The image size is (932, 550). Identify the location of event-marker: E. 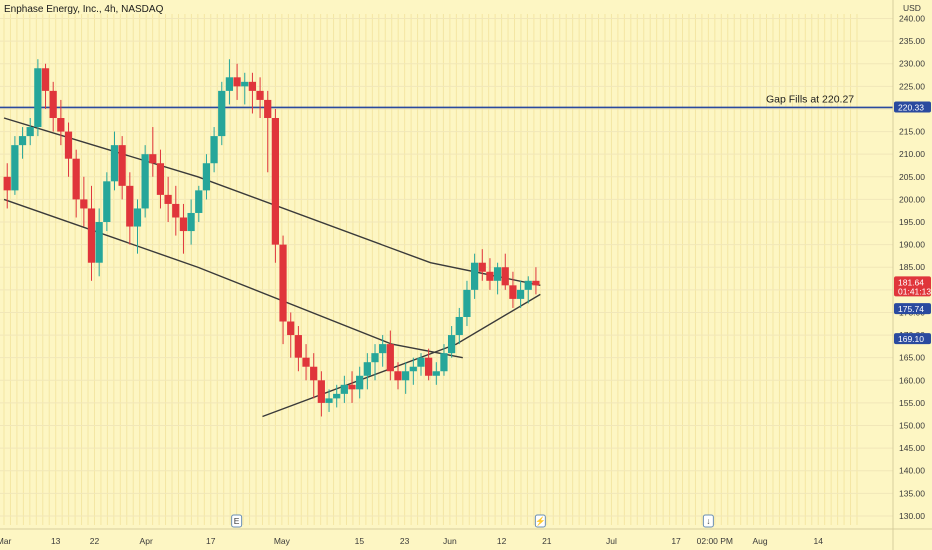
(237, 521).